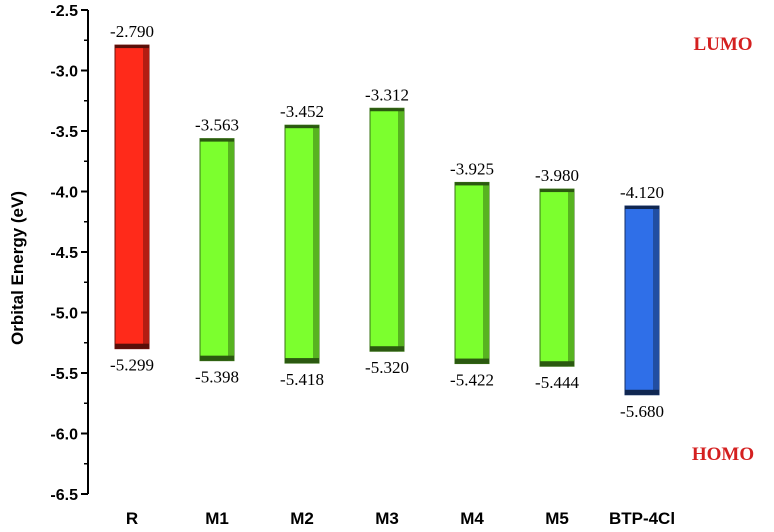 This screenshot has height=532, width=774. I want to click on y-tick-label: -4.5, so click(64, 253).